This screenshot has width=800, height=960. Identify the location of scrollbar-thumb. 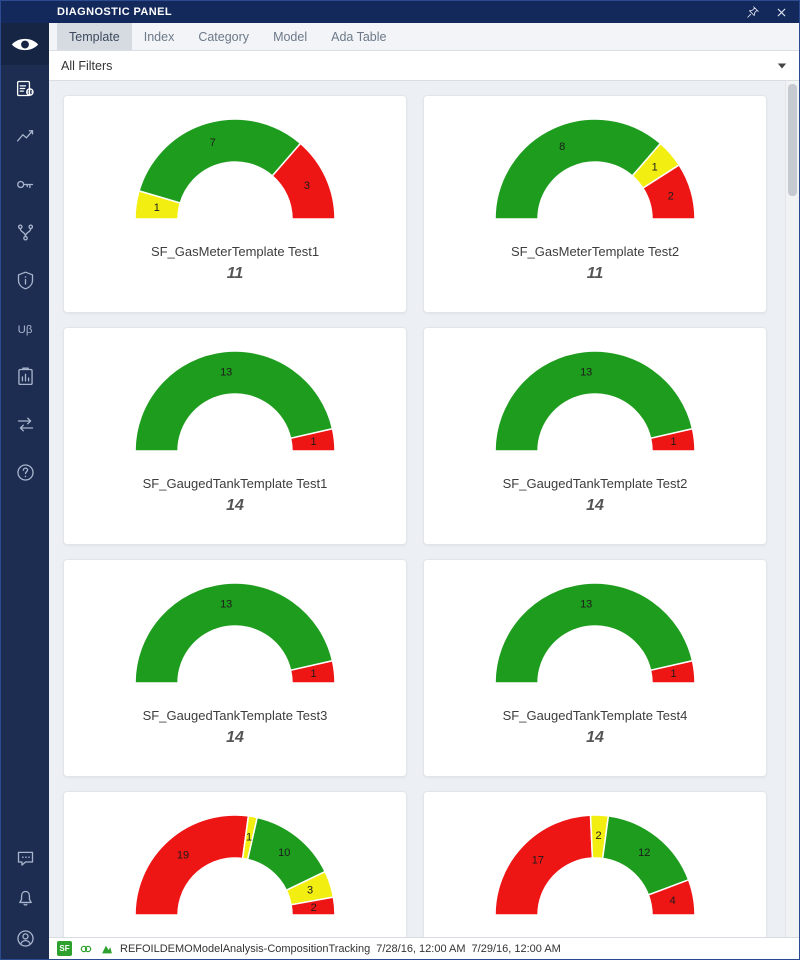
(792, 140).